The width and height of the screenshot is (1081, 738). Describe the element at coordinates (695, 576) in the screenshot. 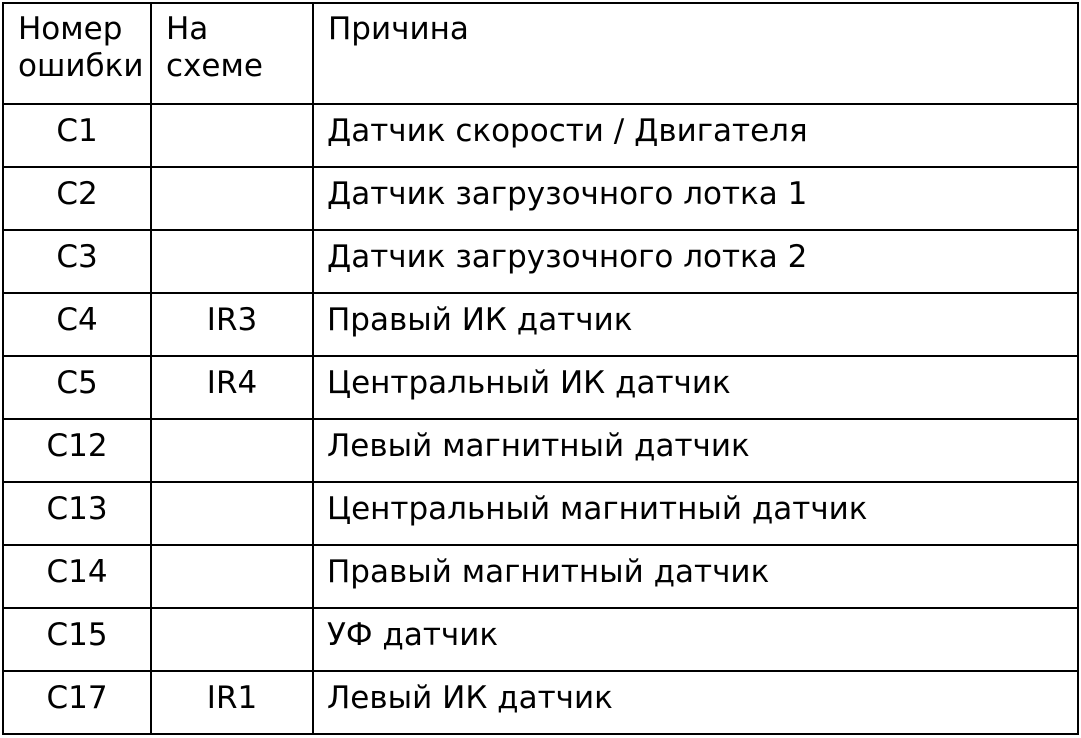

I see `cell-cause: Правый магнитный датчик` at that location.